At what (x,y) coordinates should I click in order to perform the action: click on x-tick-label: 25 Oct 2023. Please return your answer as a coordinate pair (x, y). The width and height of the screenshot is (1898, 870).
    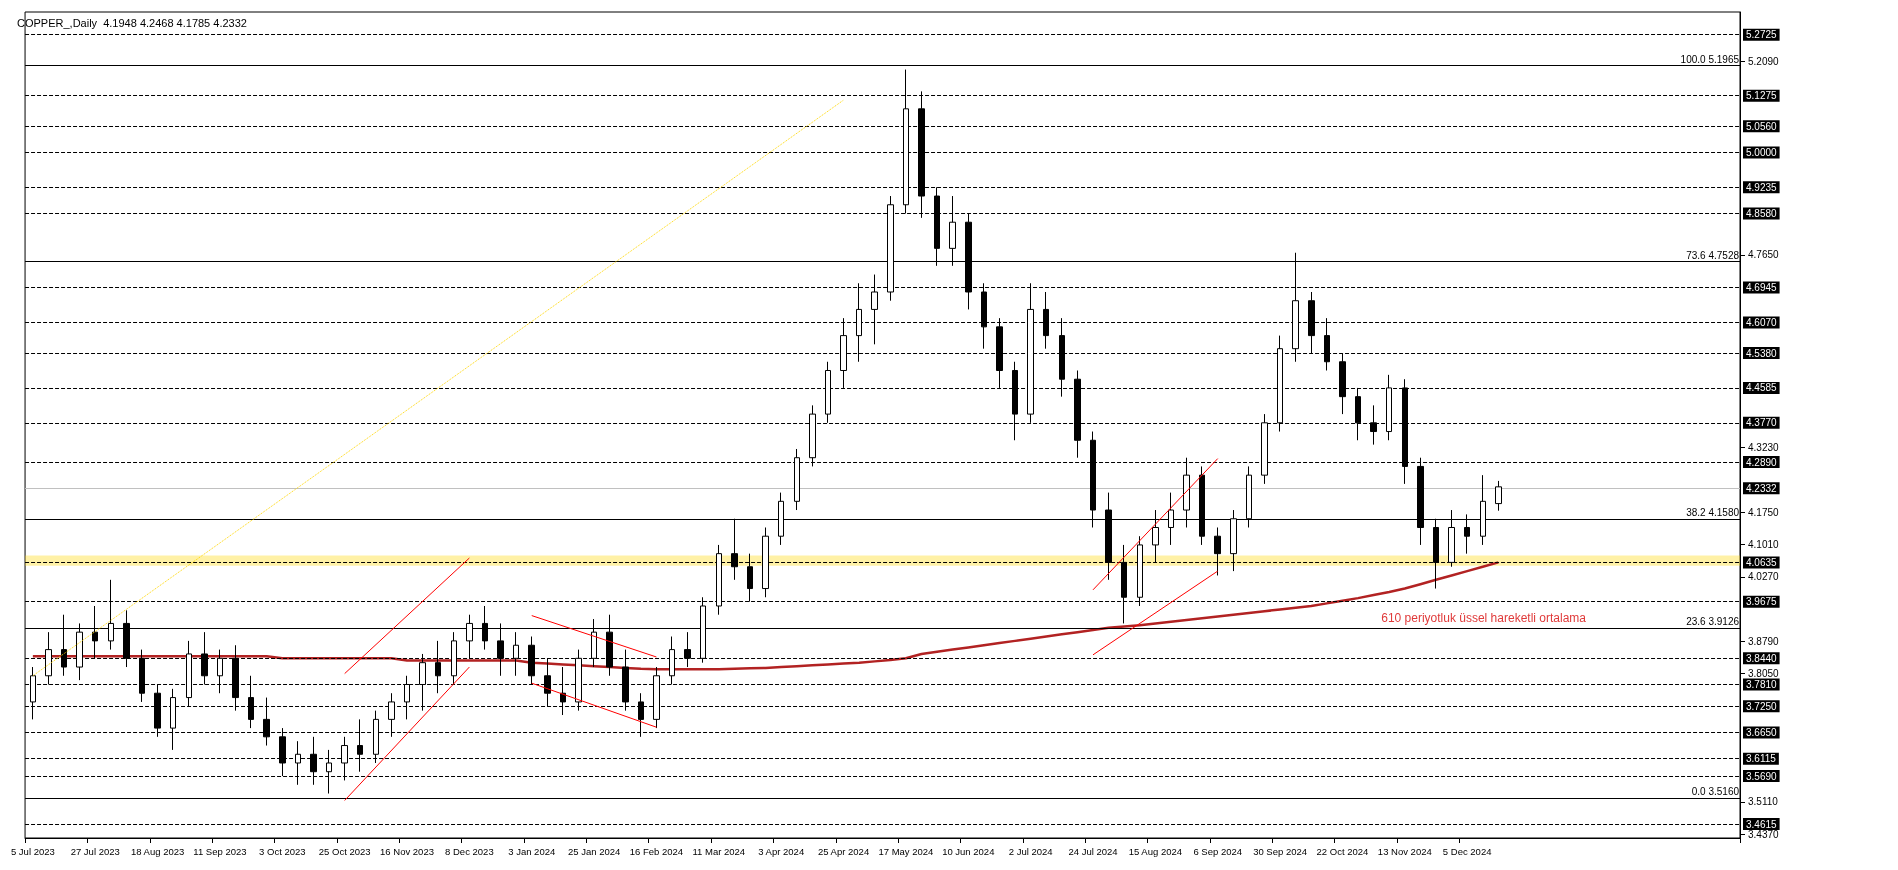
    Looking at the image, I should click on (344, 851).